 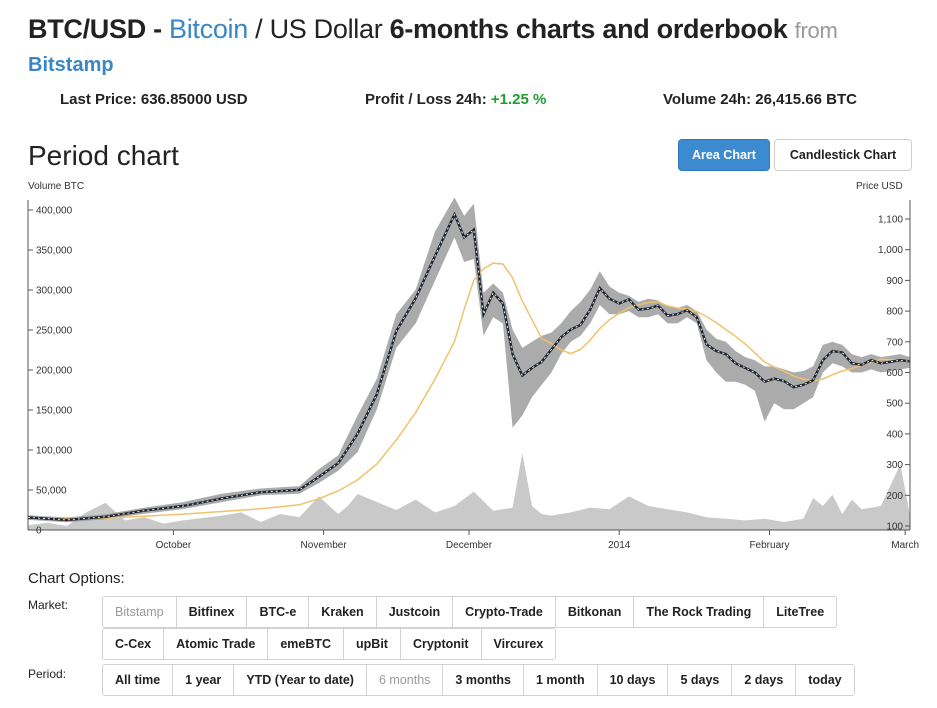 What do you see at coordinates (71, 65) in the screenshot?
I see `exchange-link: Bitstamp` at bounding box center [71, 65].